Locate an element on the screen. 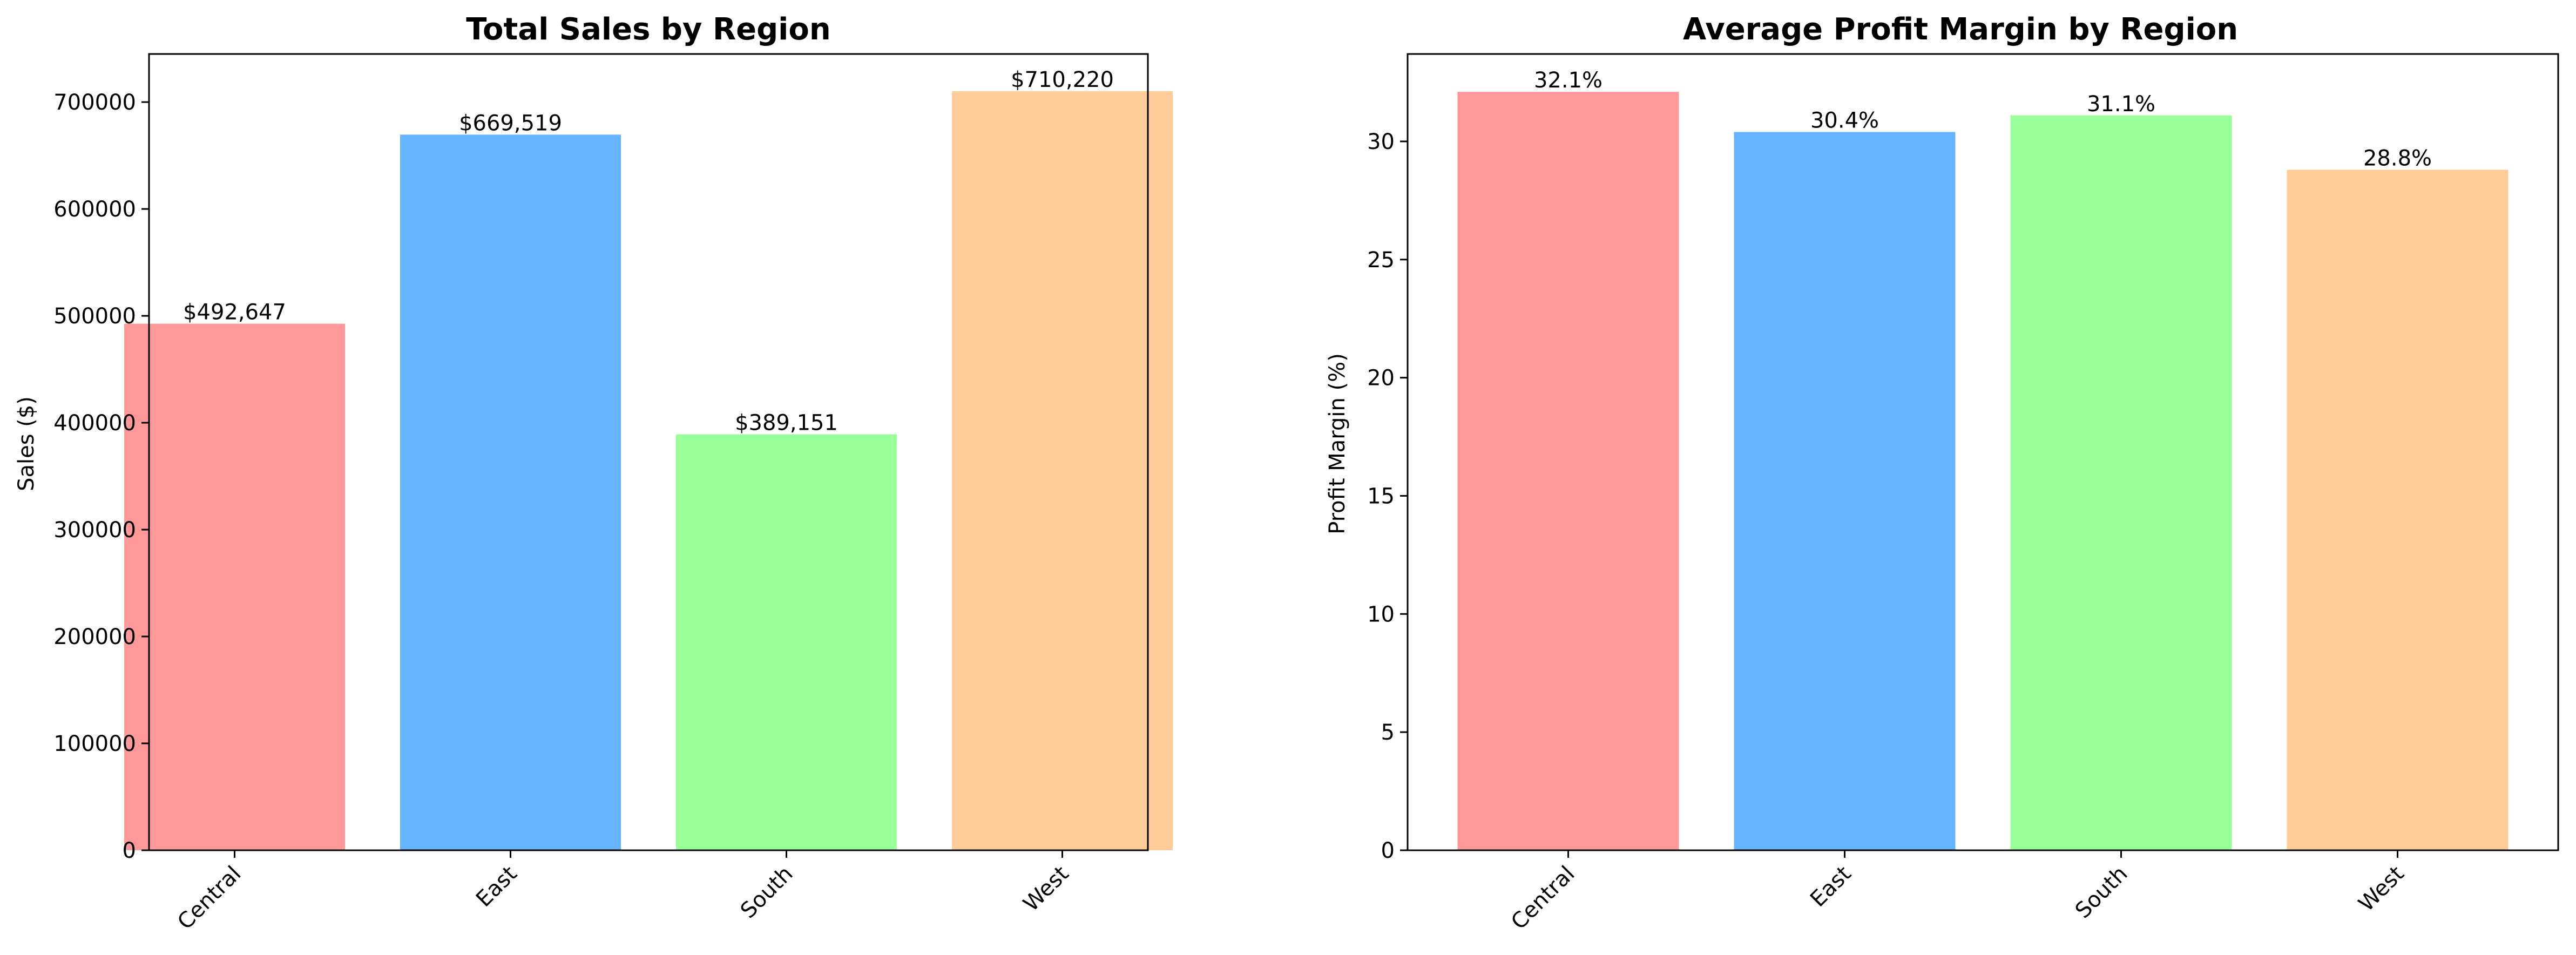  sales-bar-east is located at coordinates (511, 492).